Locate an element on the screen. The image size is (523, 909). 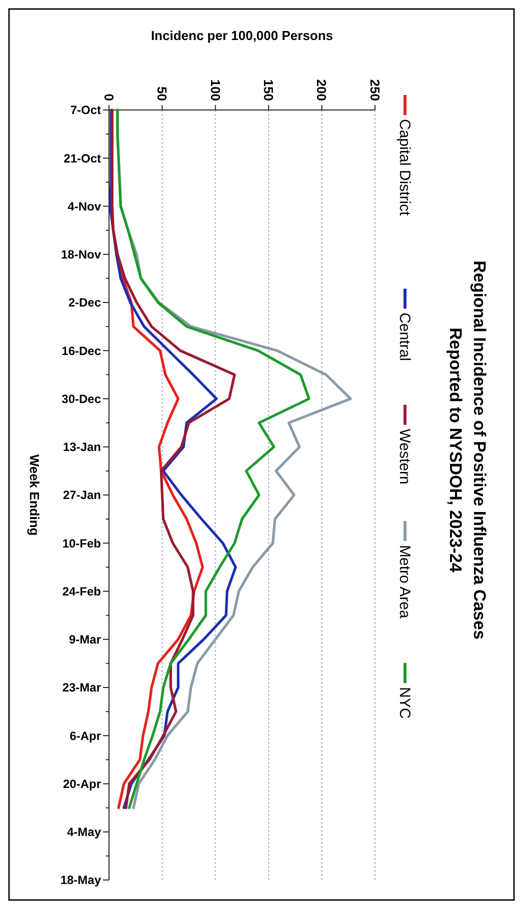
y-tick-label: 4-Nov is located at coordinates (85, 206).